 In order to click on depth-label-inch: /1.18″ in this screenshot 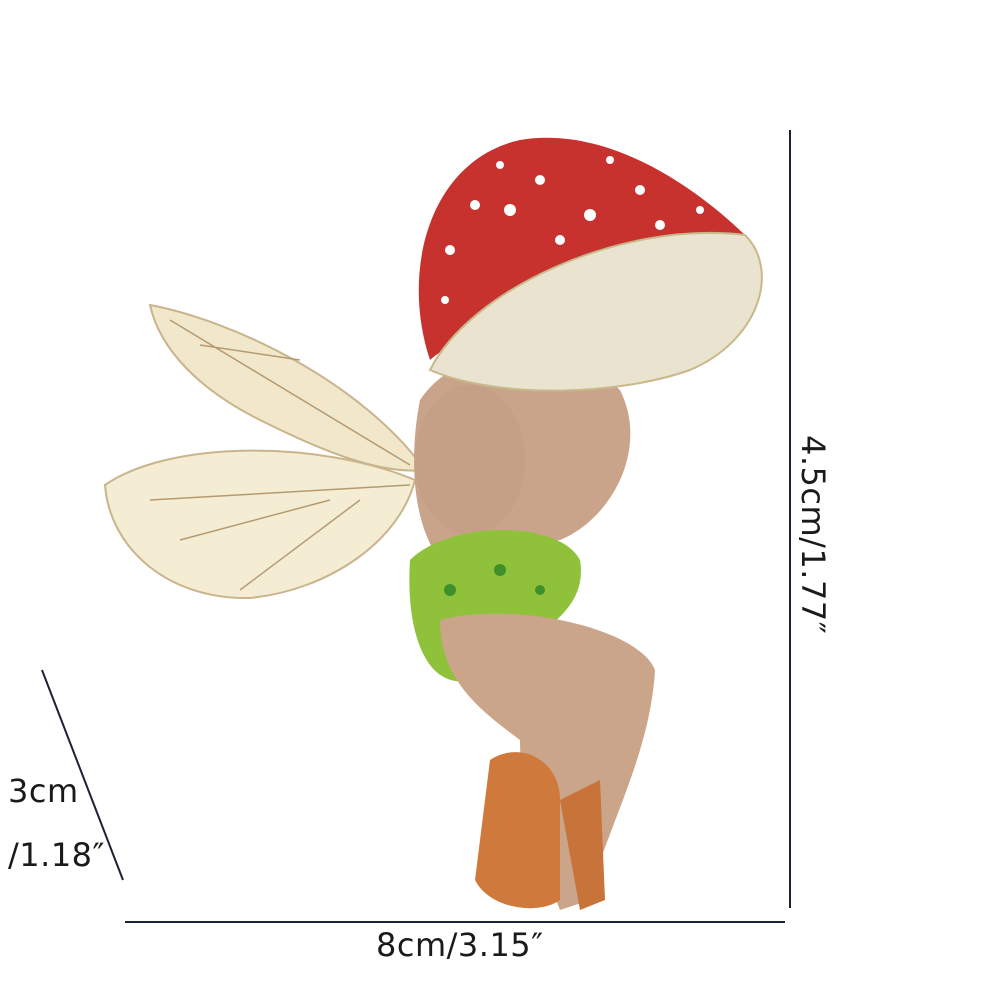, I will do `click(56, 855)`.